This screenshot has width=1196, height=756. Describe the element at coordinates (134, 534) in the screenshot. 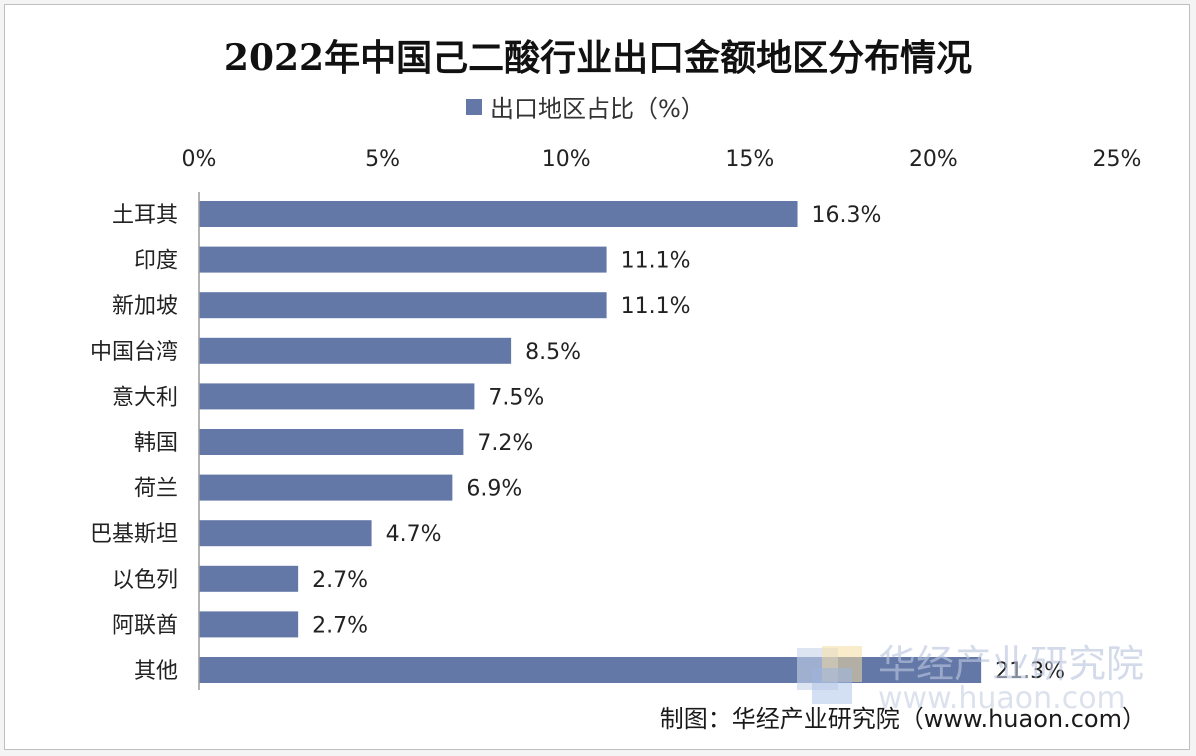

I see `category-label: 巴基斯坦` at that location.